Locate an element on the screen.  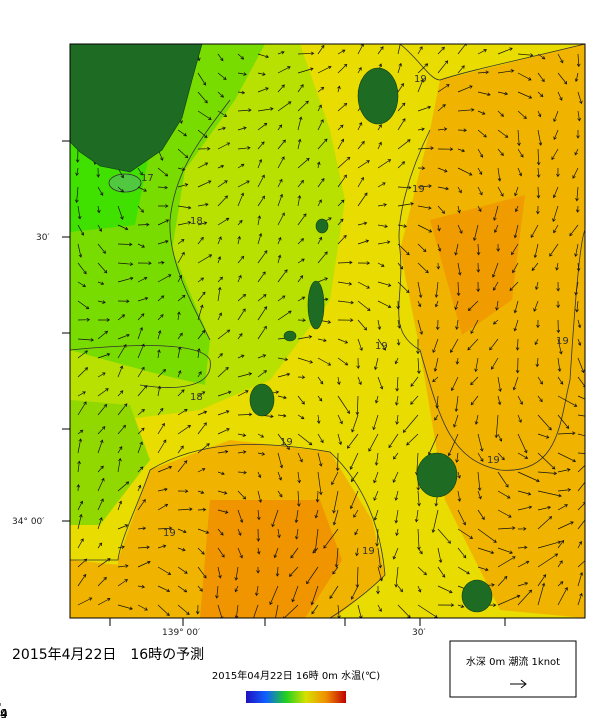
sea-orange-sw is located at coordinates (95, 589).